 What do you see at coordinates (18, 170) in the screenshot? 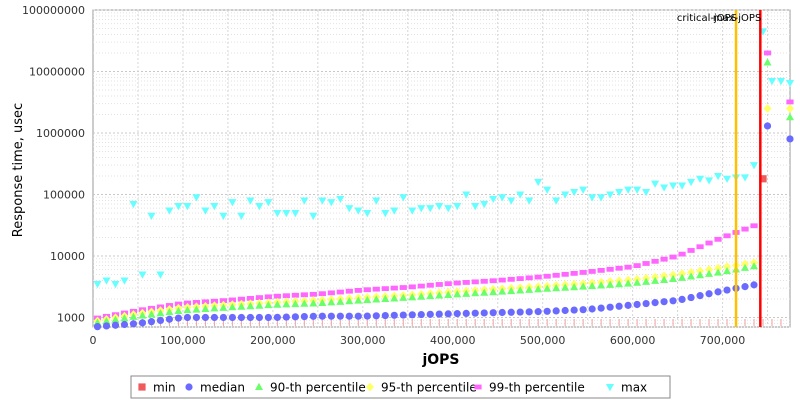
I see `y-axis-title: Response time, usec` at bounding box center [18, 170].